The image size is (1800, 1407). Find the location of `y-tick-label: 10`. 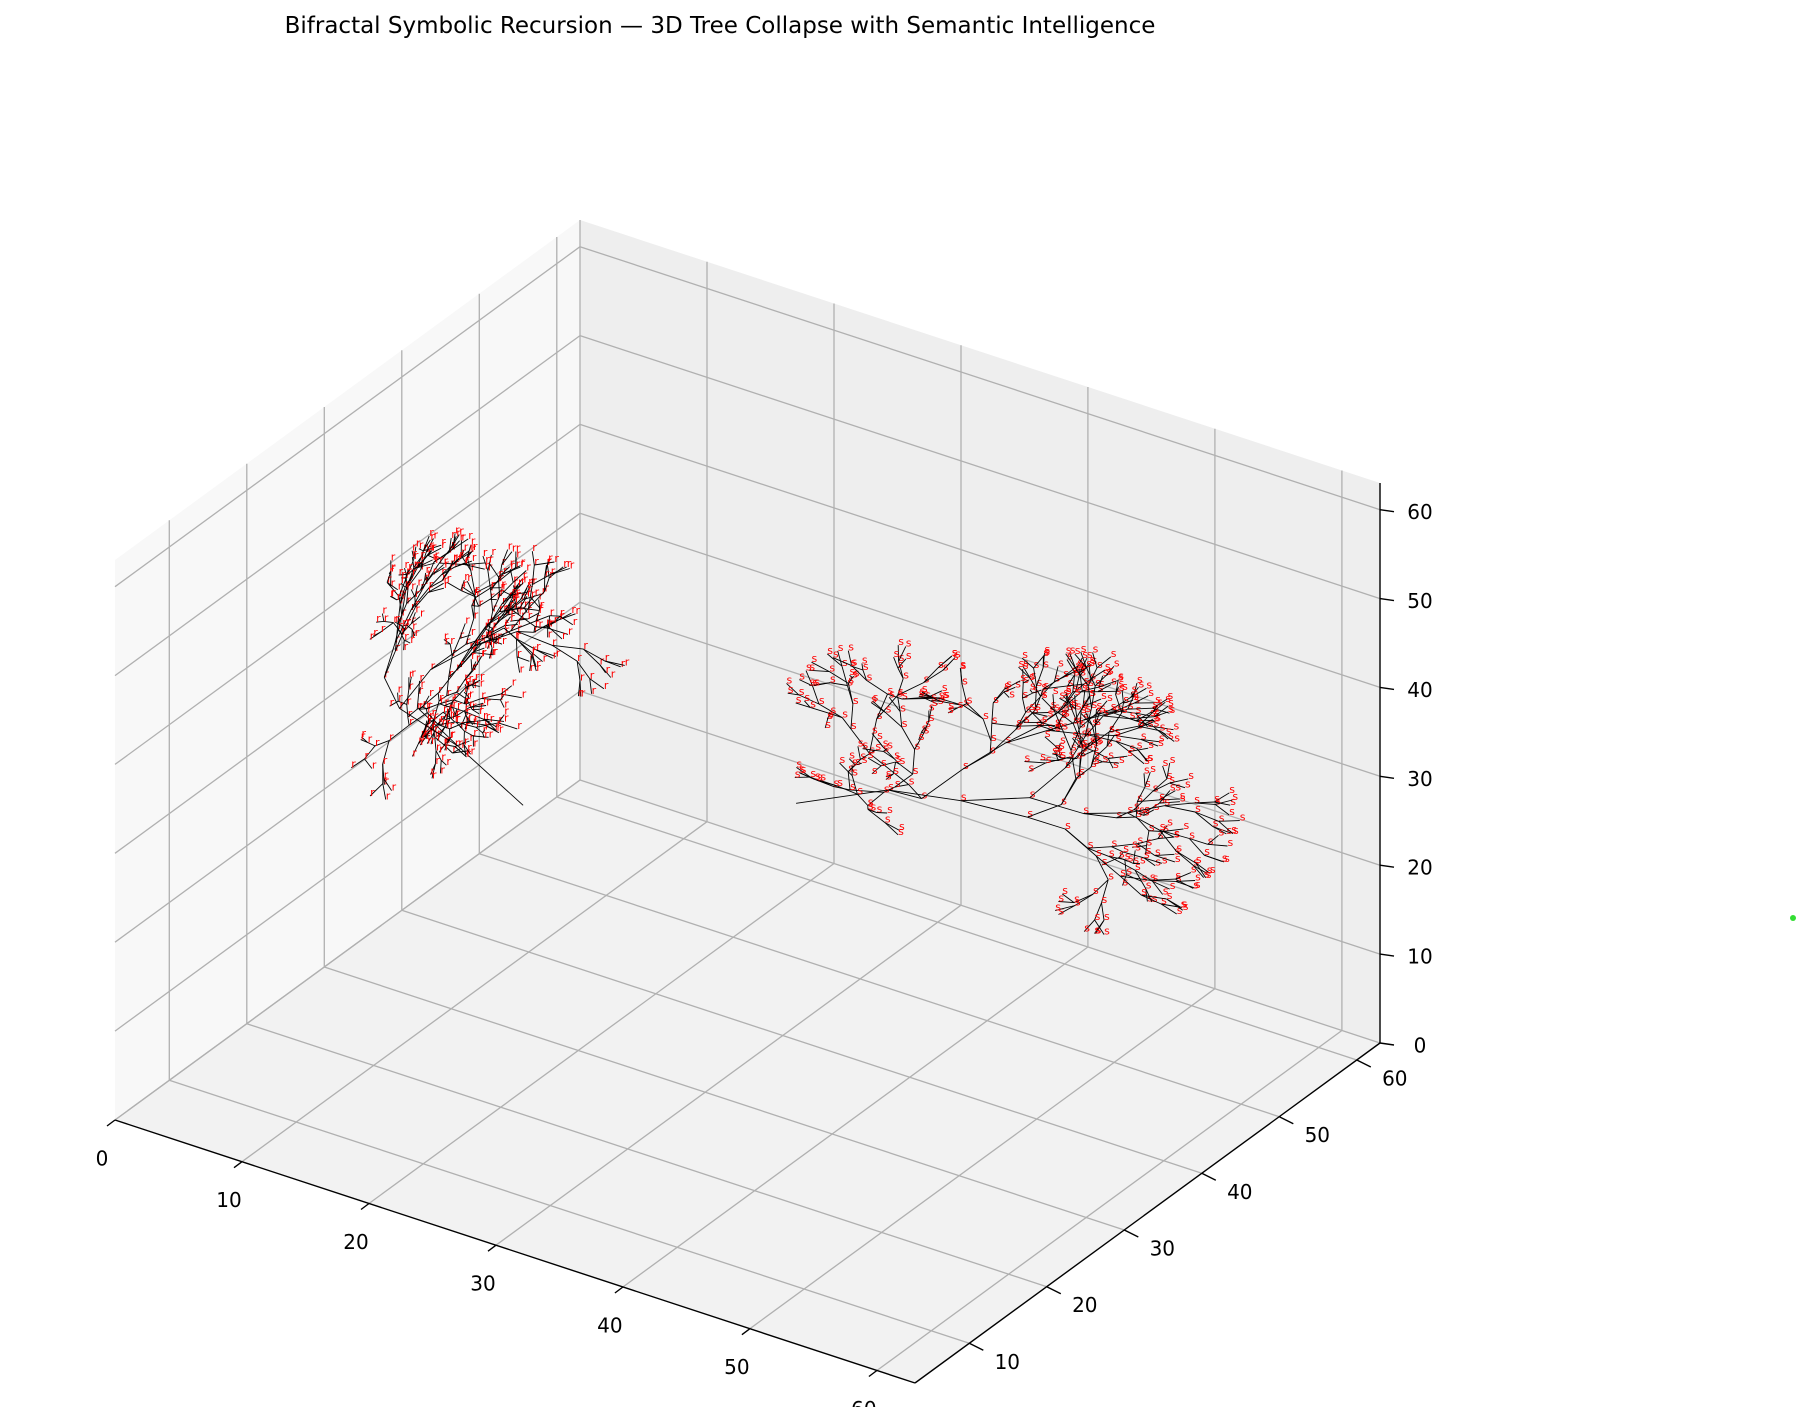

y-tick-label: 10 is located at coordinates (1007, 1362).